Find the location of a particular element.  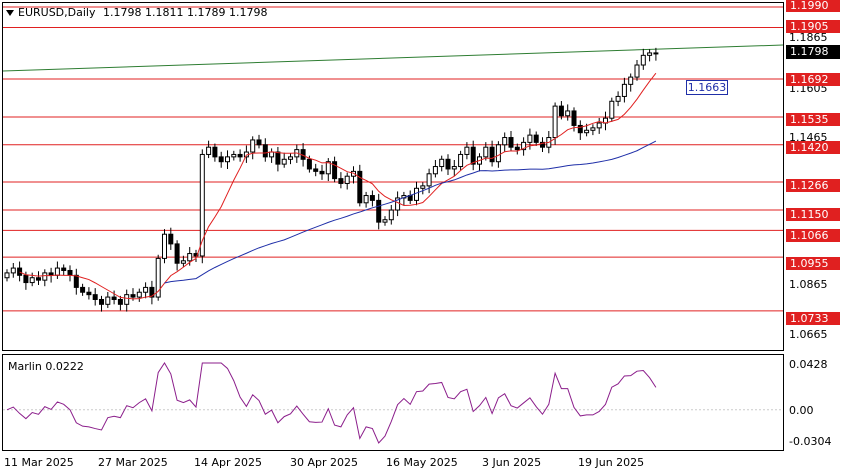

level-tag: 1.1266 is located at coordinates (813, 185).